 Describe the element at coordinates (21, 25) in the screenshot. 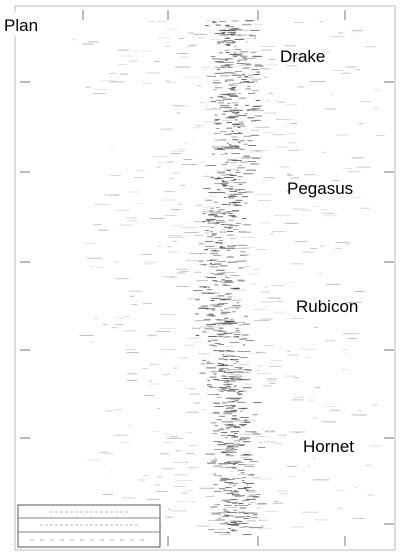

I see `plan-title: Plan` at that location.